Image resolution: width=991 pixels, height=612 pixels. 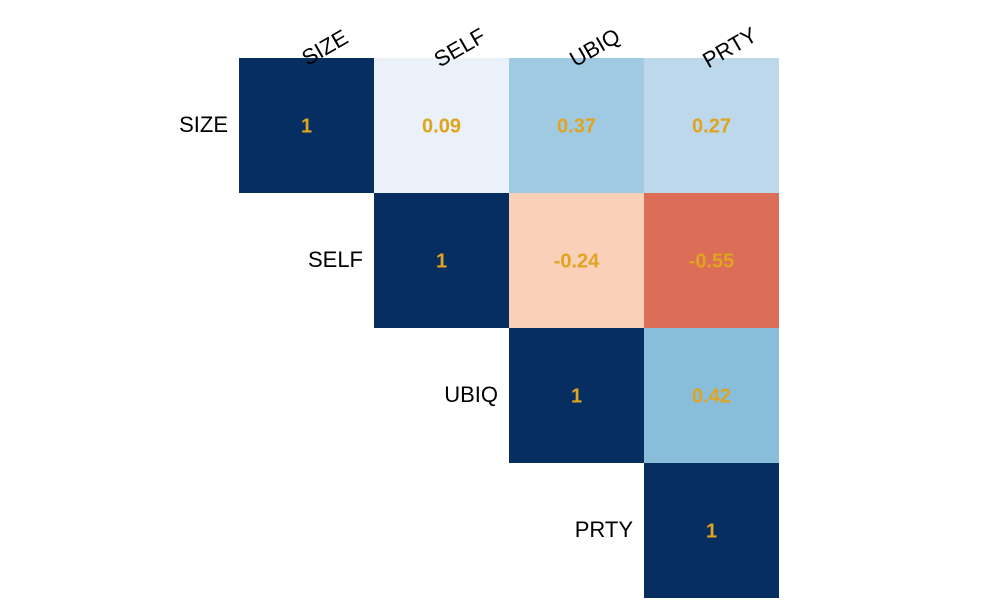 I want to click on cell-value-ubiq-ubiq: 1, so click(x=576, y=397).